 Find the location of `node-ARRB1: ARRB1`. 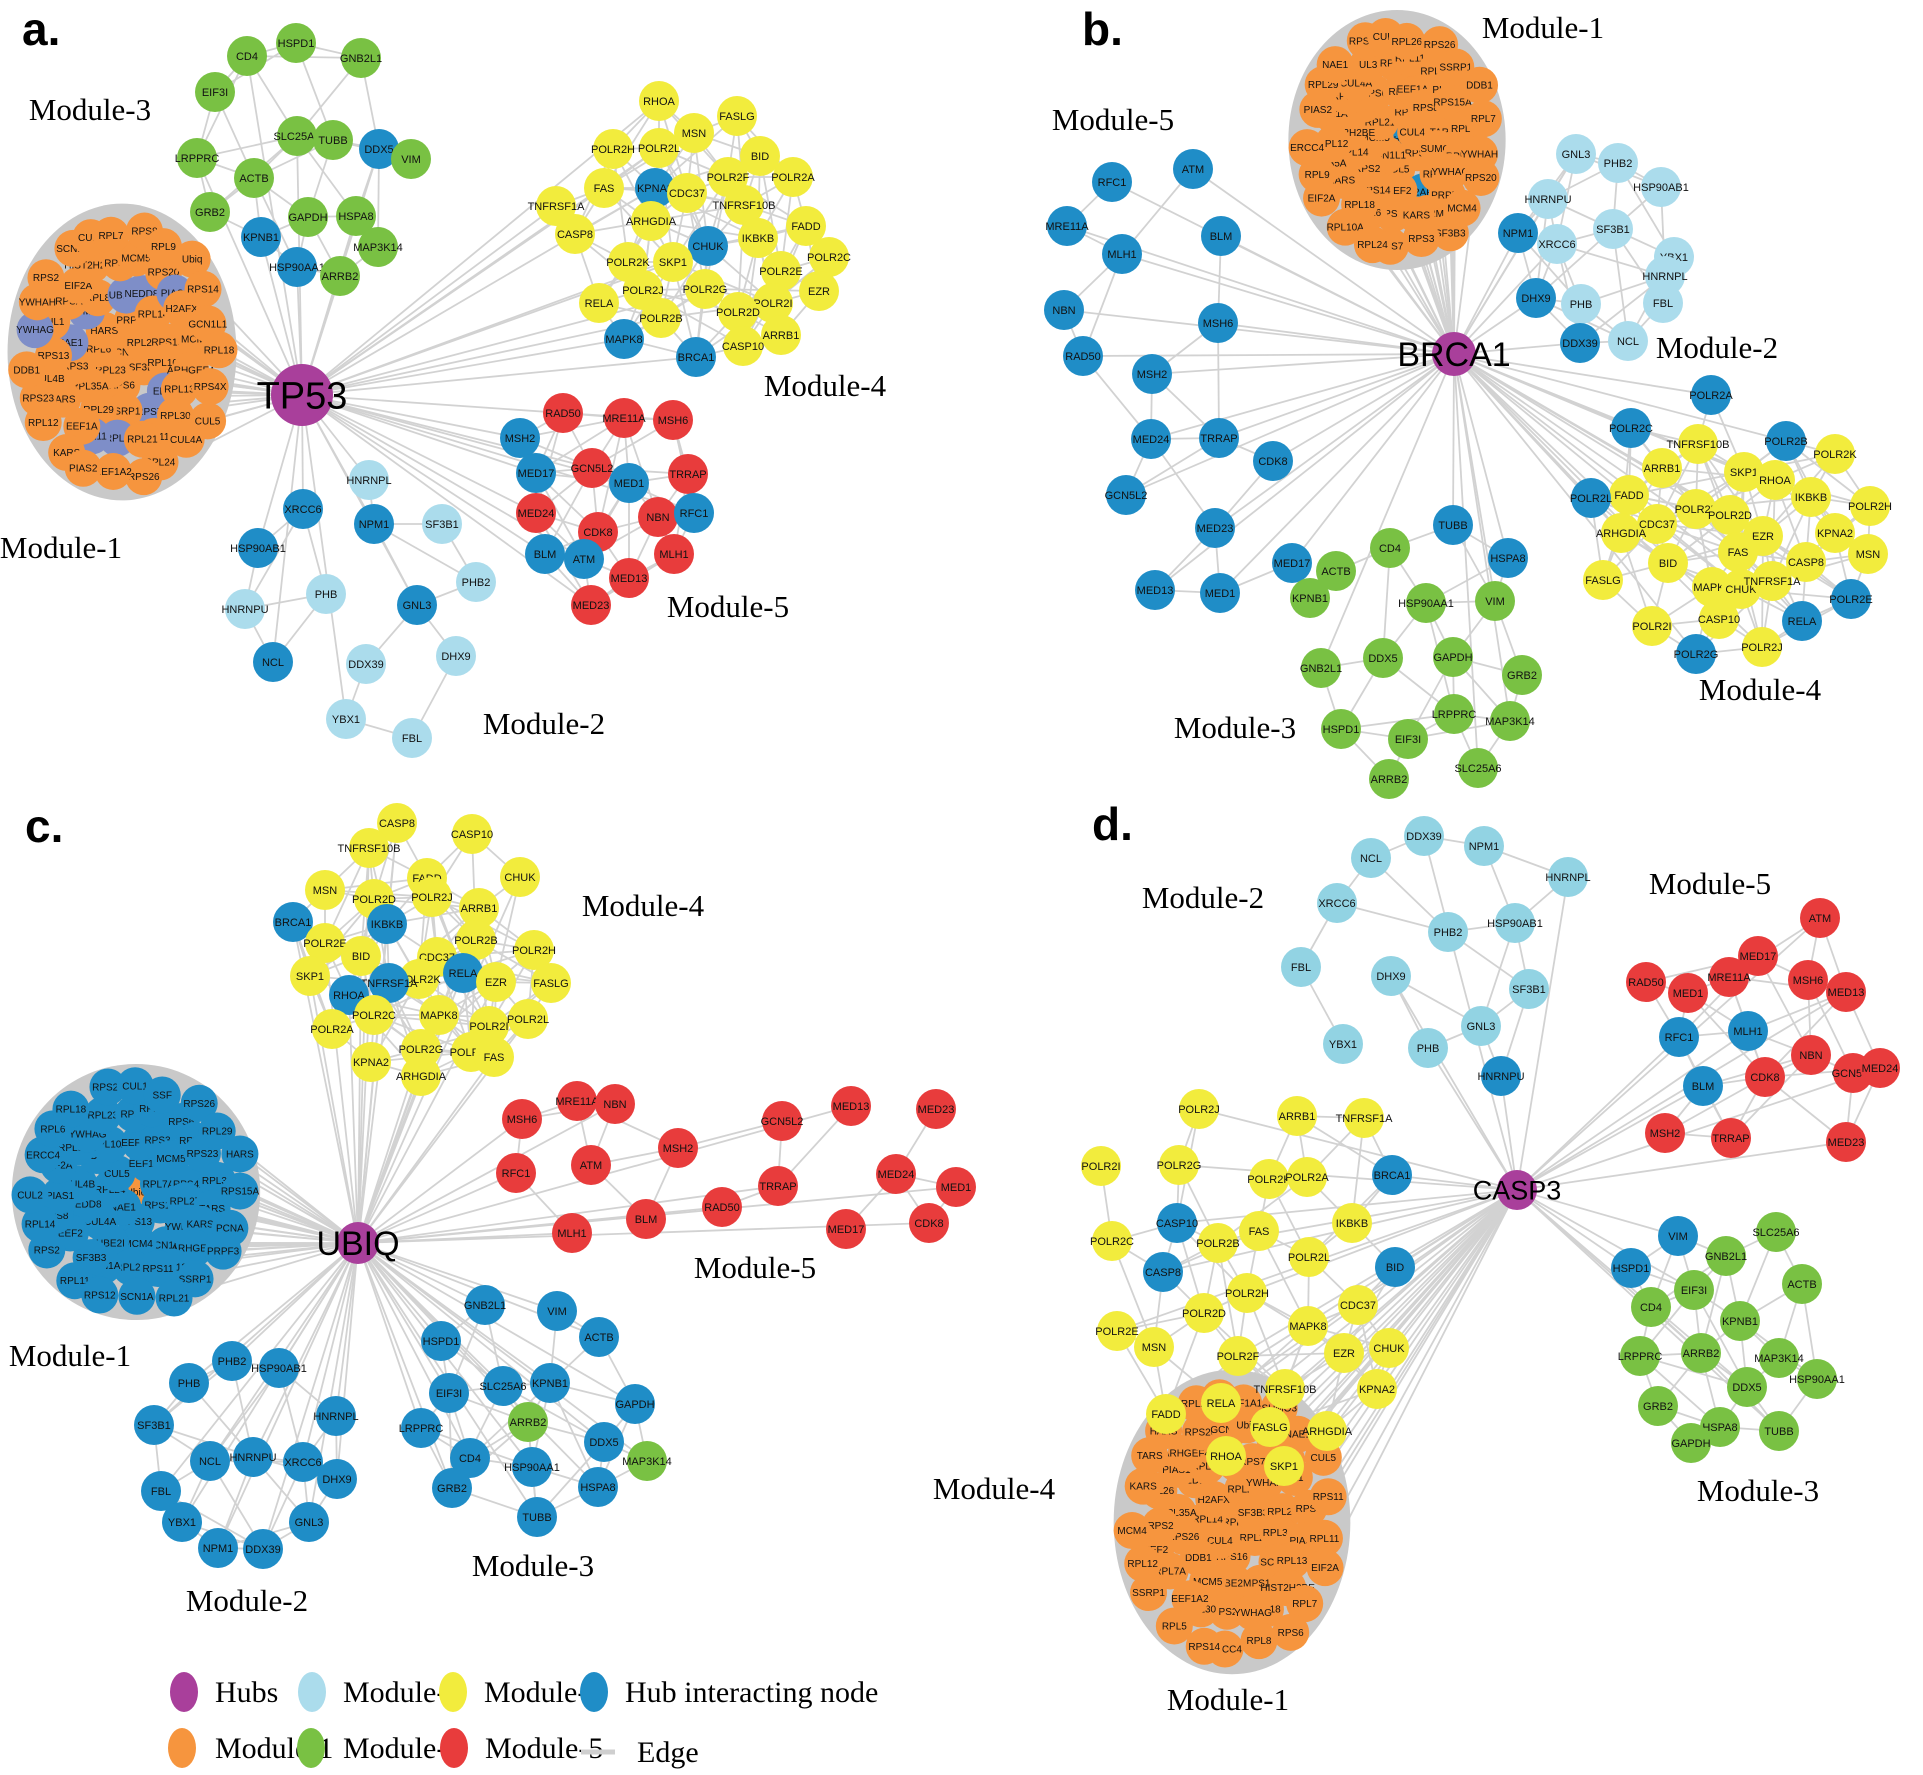

node-ARRB1: ARRB1 is located at coordinates (781, 335).